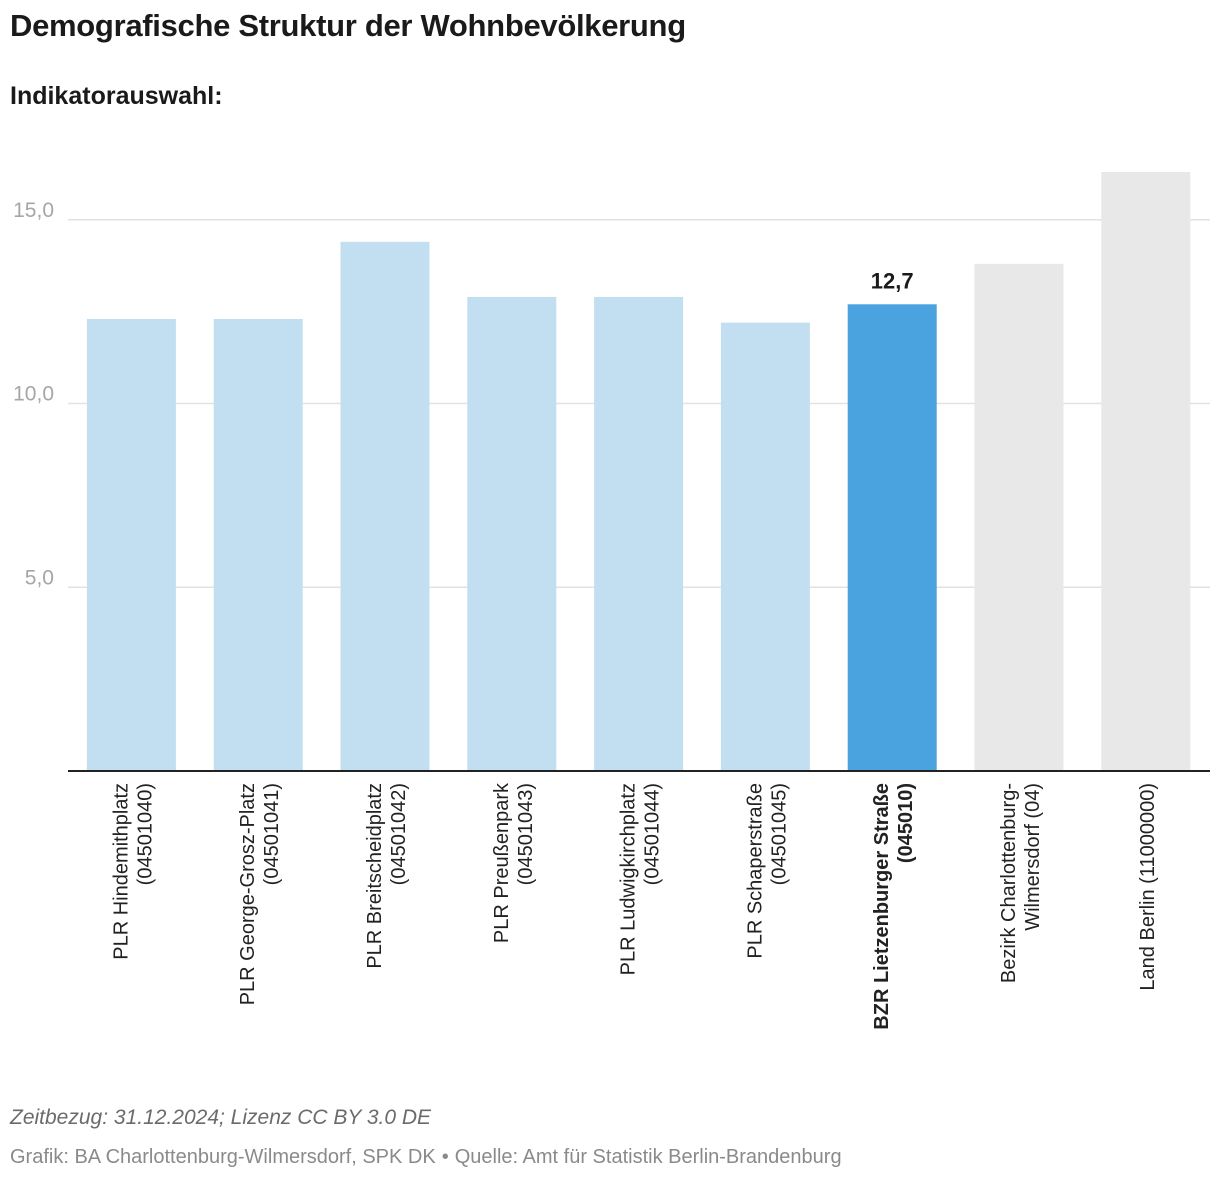 The width and height of the screenshot is (1220, 1182). What do you see at coordinates (1148, 887) in the screenshot?
I see `x-tick-label: Land Berlin (11000000)` at bounding box center [1148, 887].